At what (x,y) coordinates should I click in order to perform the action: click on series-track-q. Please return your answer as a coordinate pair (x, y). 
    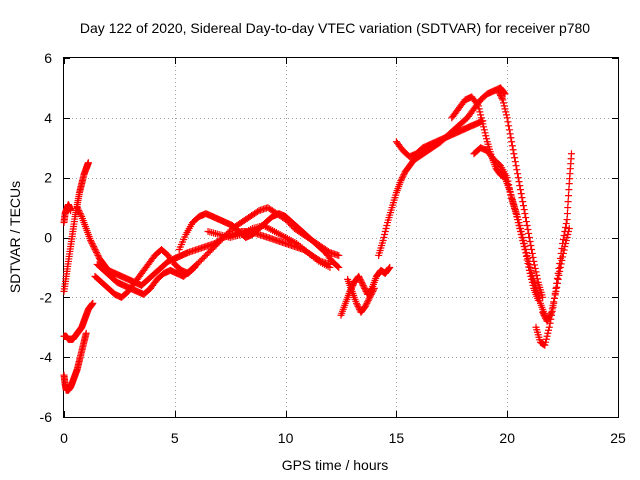
    Looking at the image, I should click on (520, 194).